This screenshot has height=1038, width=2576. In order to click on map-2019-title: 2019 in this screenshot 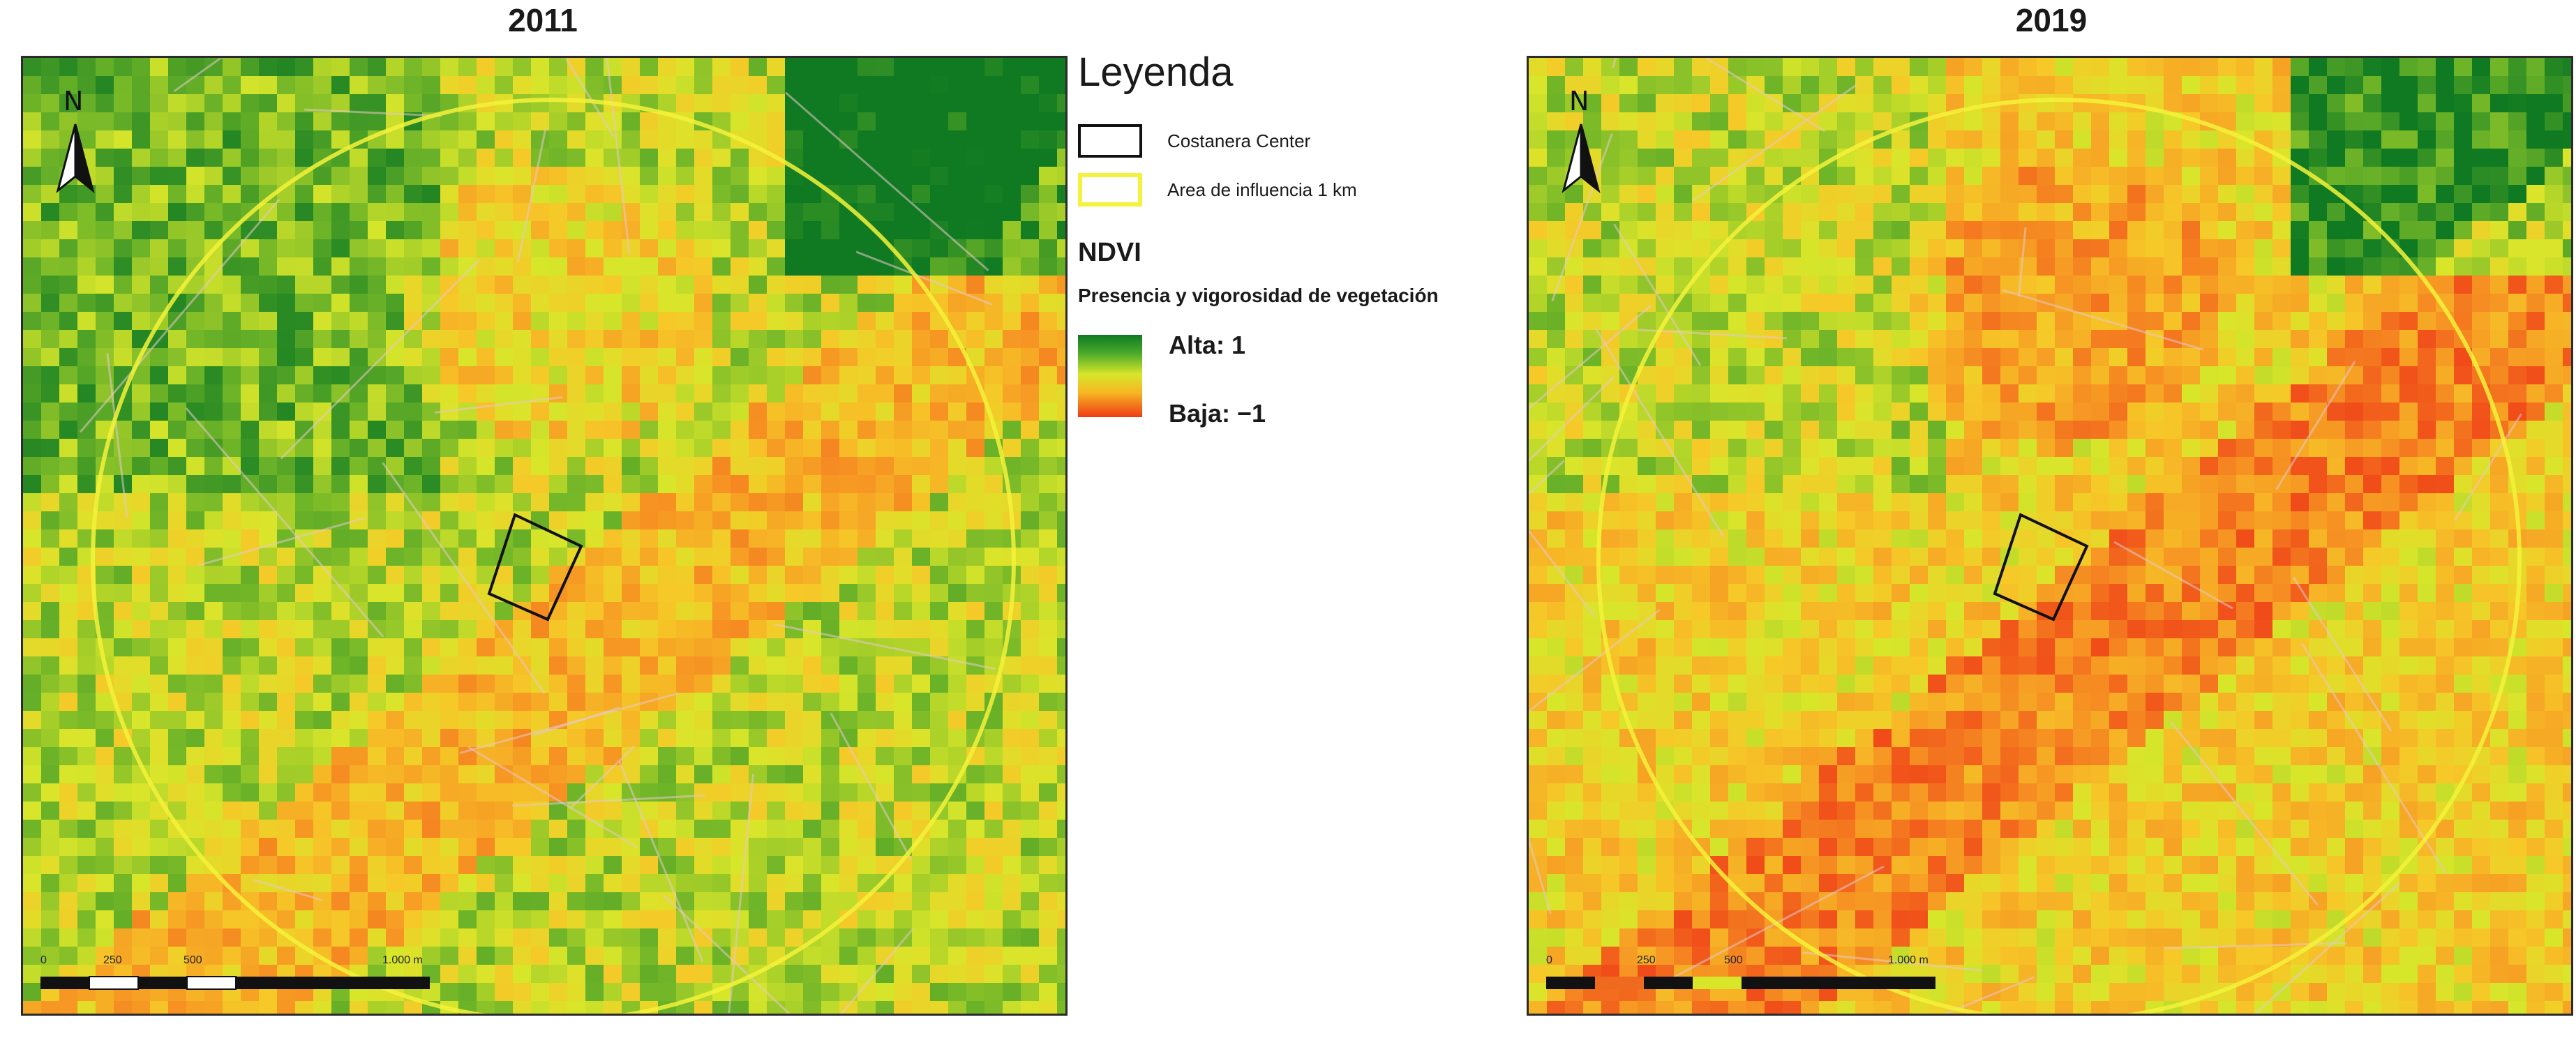, I will do `click(2051, 20)`.